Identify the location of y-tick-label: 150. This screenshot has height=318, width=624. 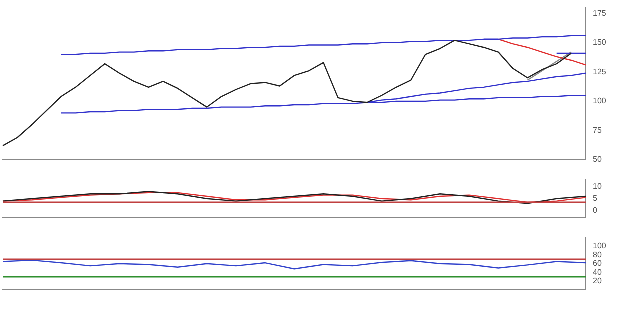
(600, 43).